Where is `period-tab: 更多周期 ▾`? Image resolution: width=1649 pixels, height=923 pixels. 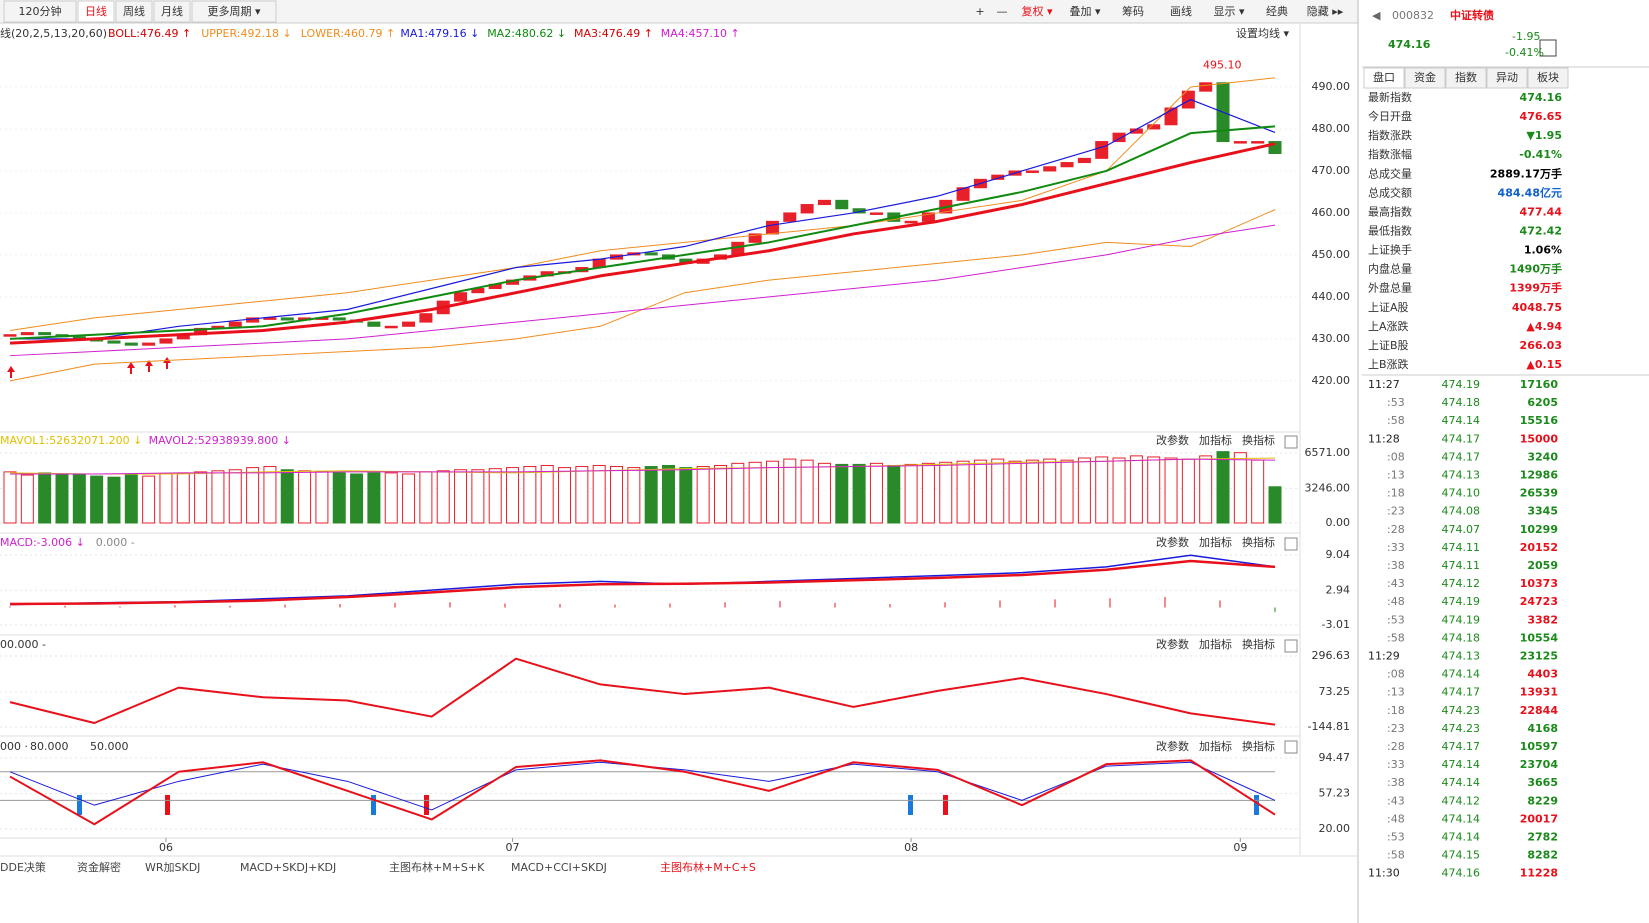 period-tab: 更多周期 ▾ is located at coordinates (233, 11).